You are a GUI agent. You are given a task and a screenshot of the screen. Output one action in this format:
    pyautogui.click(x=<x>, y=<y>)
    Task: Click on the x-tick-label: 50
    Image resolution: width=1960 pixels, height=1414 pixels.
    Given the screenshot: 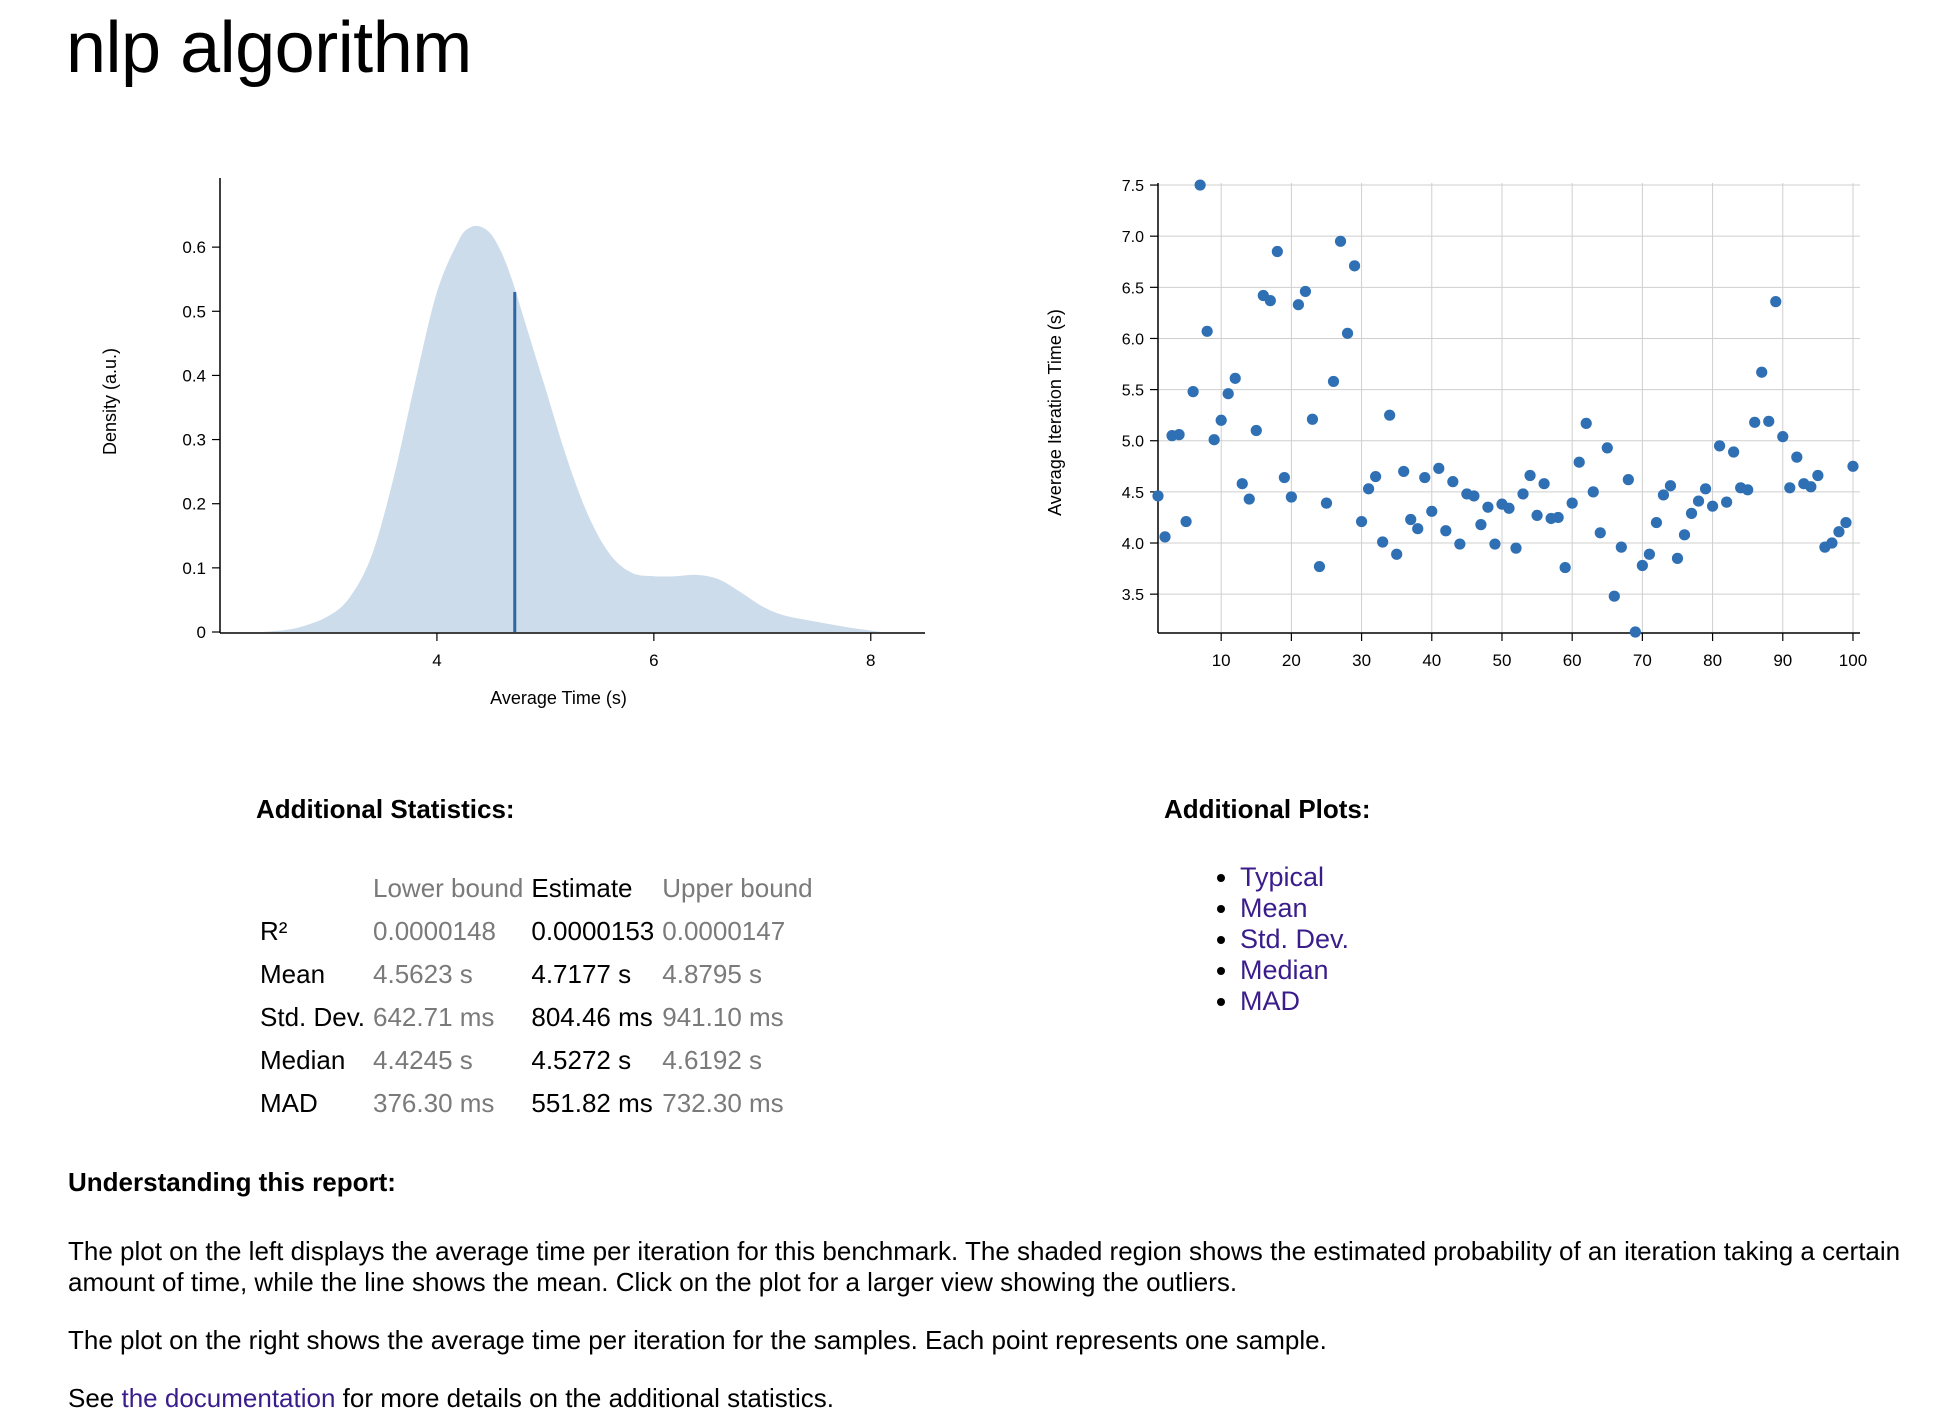 What is the action you would take?
    pyautogui.click(x=1502, y=660)
    